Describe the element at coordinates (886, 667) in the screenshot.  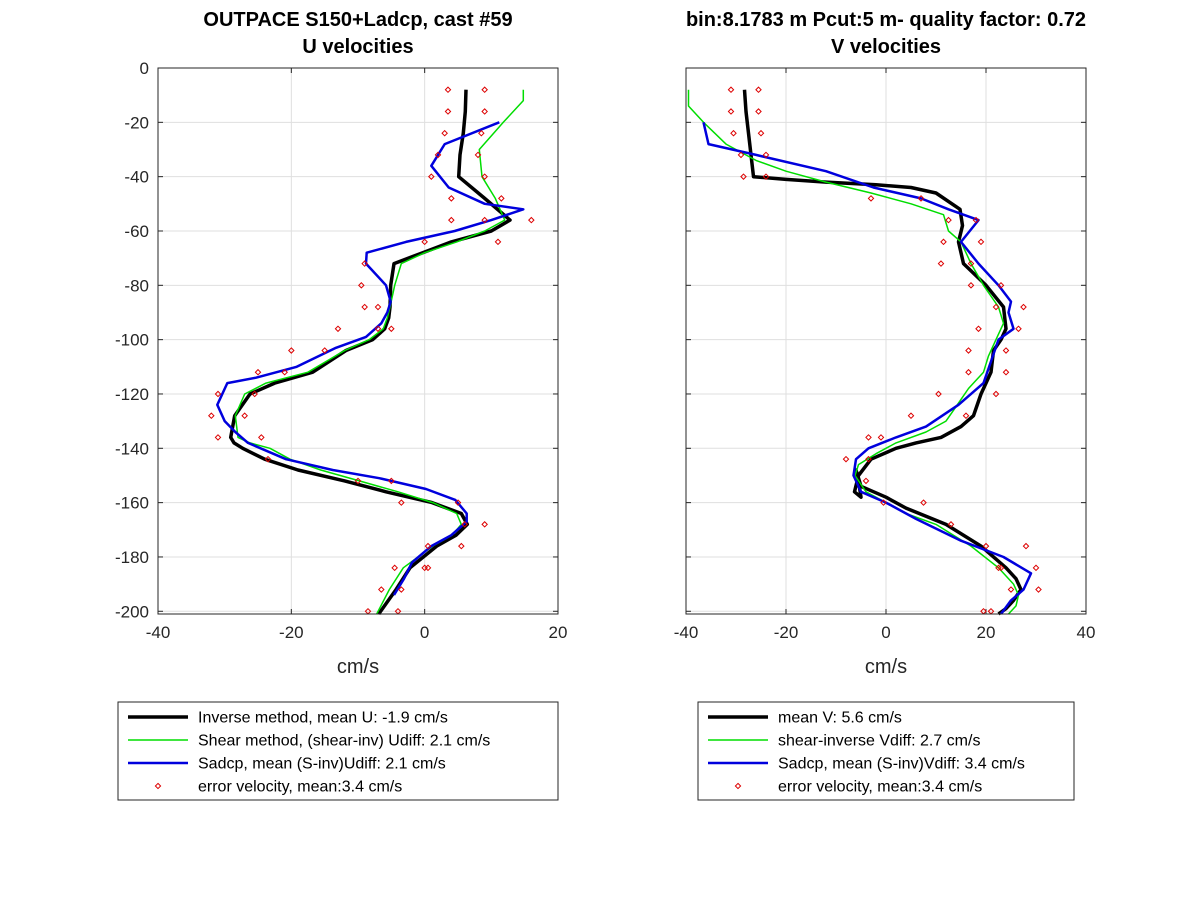
I see `v-x-axis-label: cm/s` at that location.